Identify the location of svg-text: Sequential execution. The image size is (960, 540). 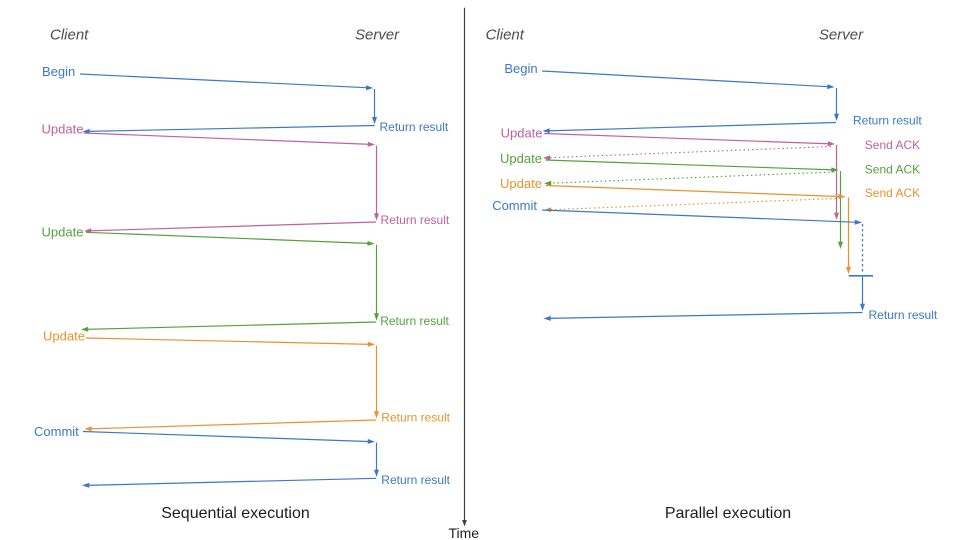
(235, 513).